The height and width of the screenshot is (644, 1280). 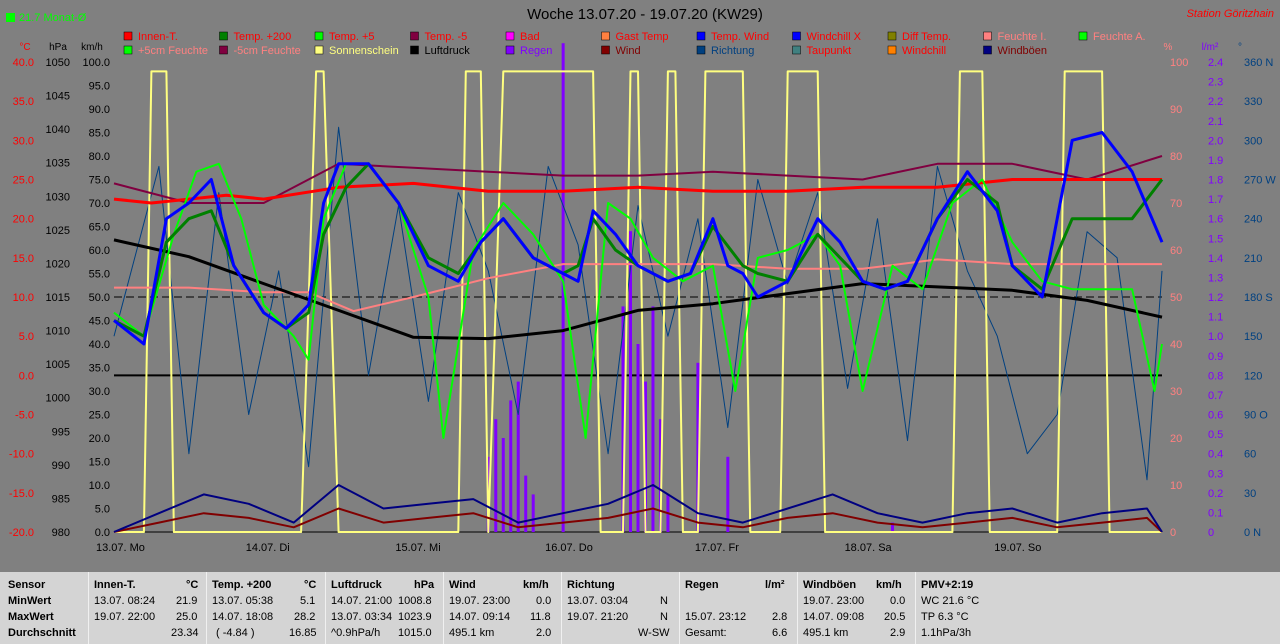 What do you see at coordinates (310, 585) in the screenshot?
I see `stats-header-temp200-unit: °C` at bounding box center [310, 585].